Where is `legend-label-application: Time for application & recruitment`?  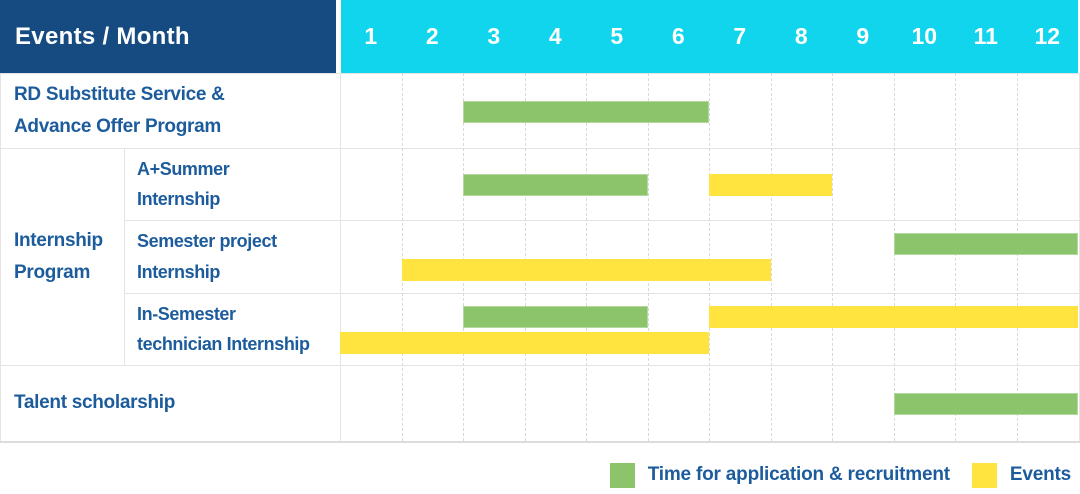
legend-label-application: Time for application & recruitment is located at coordinates (798, 474).